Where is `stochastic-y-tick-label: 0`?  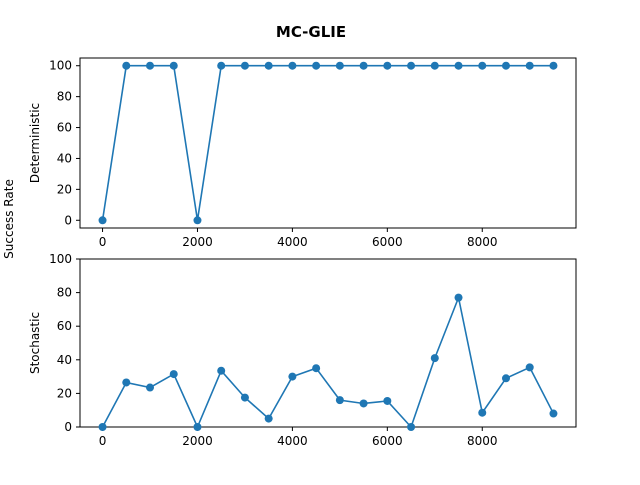 stochastic-y-tick-label: 0 is located at coordinates (68, 427).